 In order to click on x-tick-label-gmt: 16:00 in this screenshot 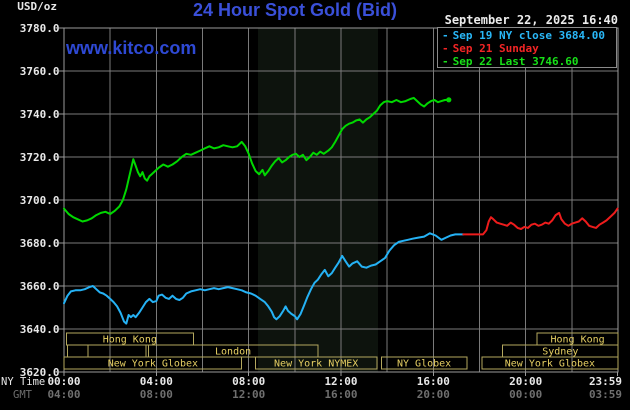, I will do `click(340, 394)`.